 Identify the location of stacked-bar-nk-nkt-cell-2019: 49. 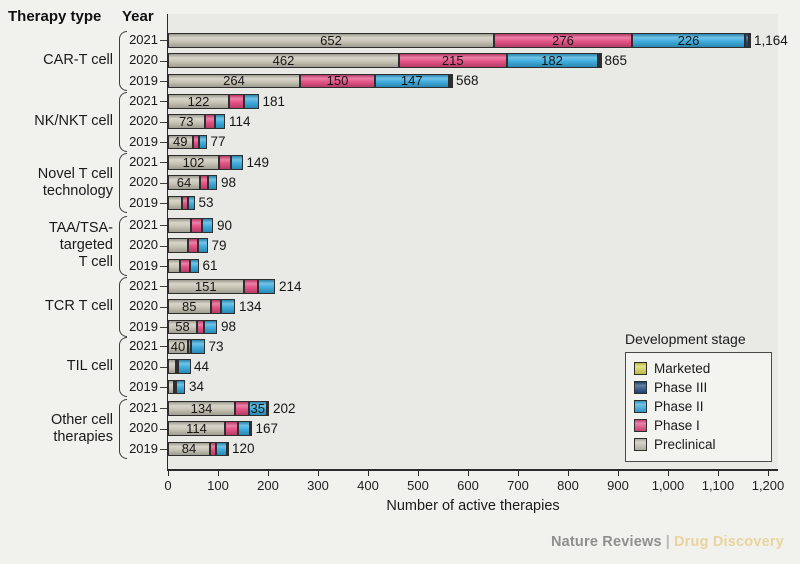
(187, 141).